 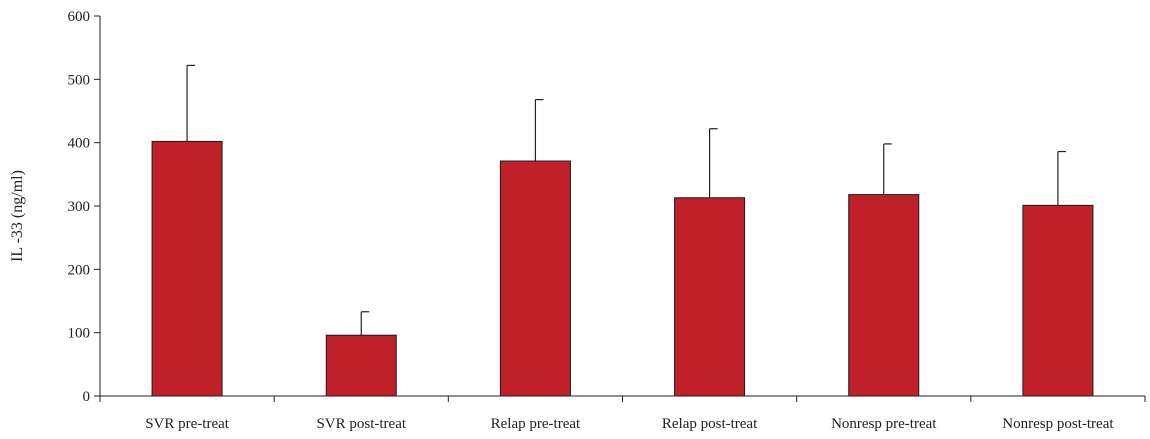 I want to click on y-tick-label: 300, so click(x=79, y=207).